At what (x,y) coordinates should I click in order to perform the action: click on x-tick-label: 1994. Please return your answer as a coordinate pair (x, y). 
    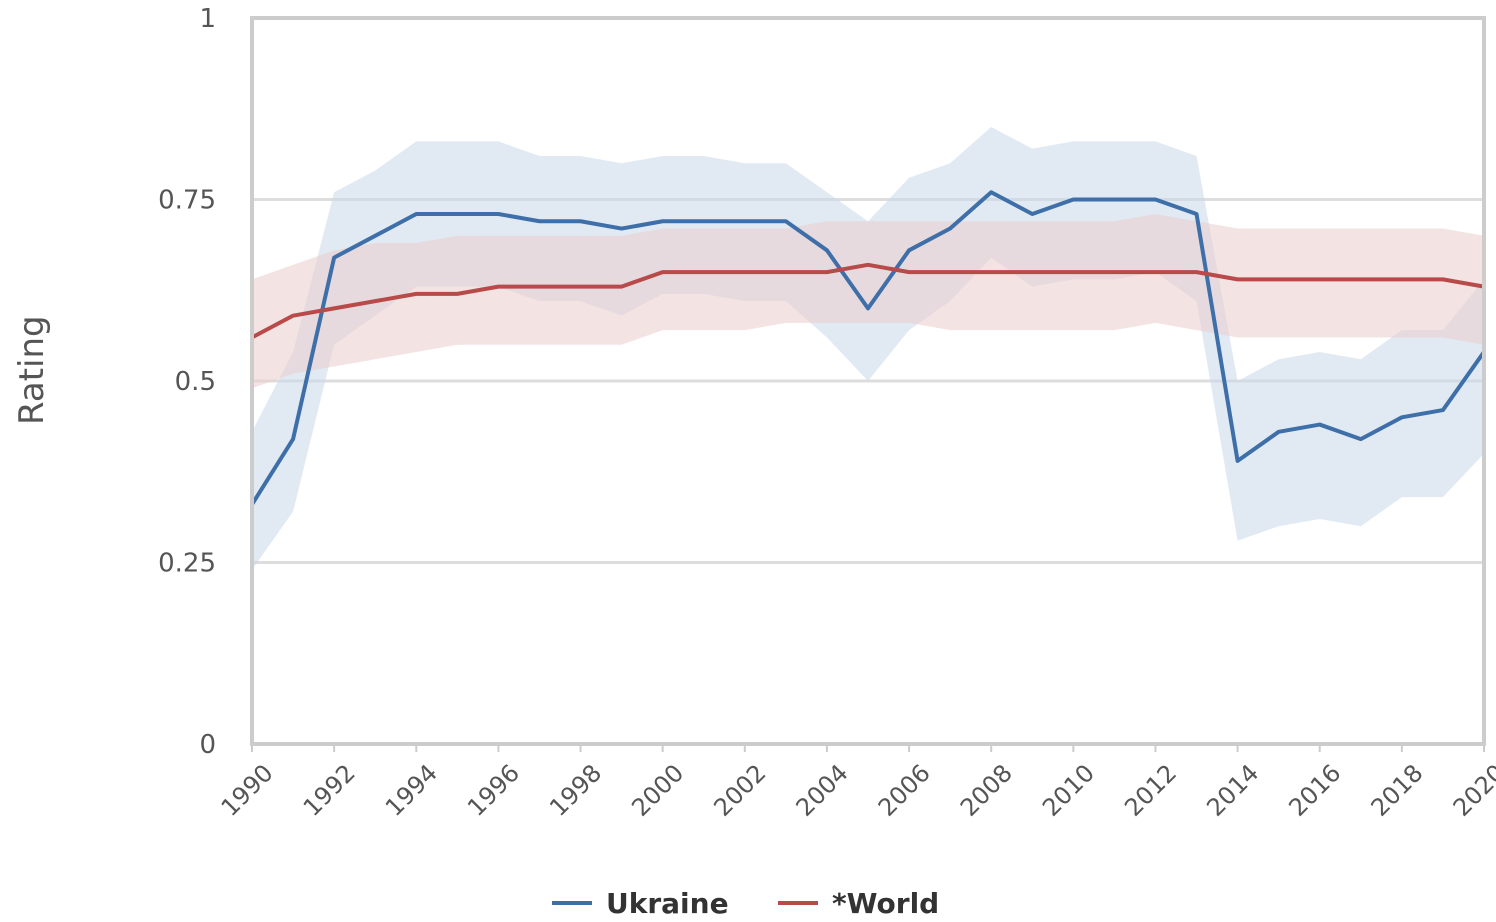
    Looking at the image, I should click on (411, 790).